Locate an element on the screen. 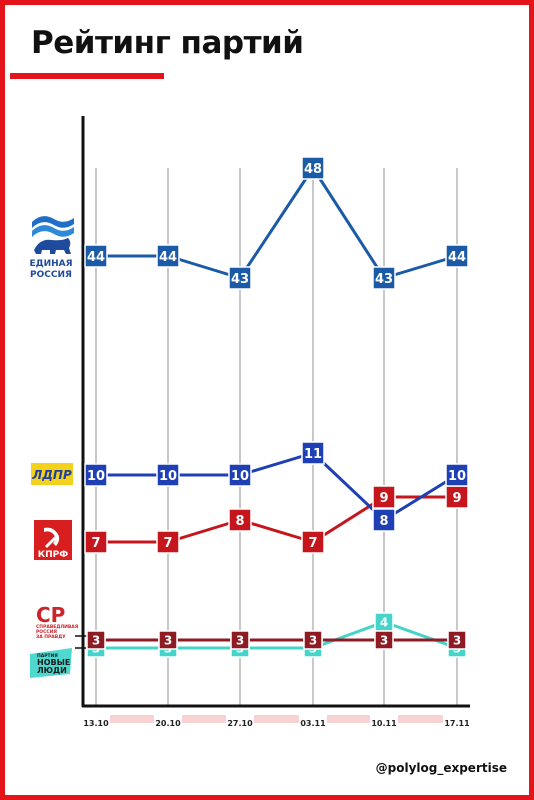 Image resolution: width=534 pixels, height=800 pixels. logo-text: ПАРТИЯ is located at coordinates (47, 656).